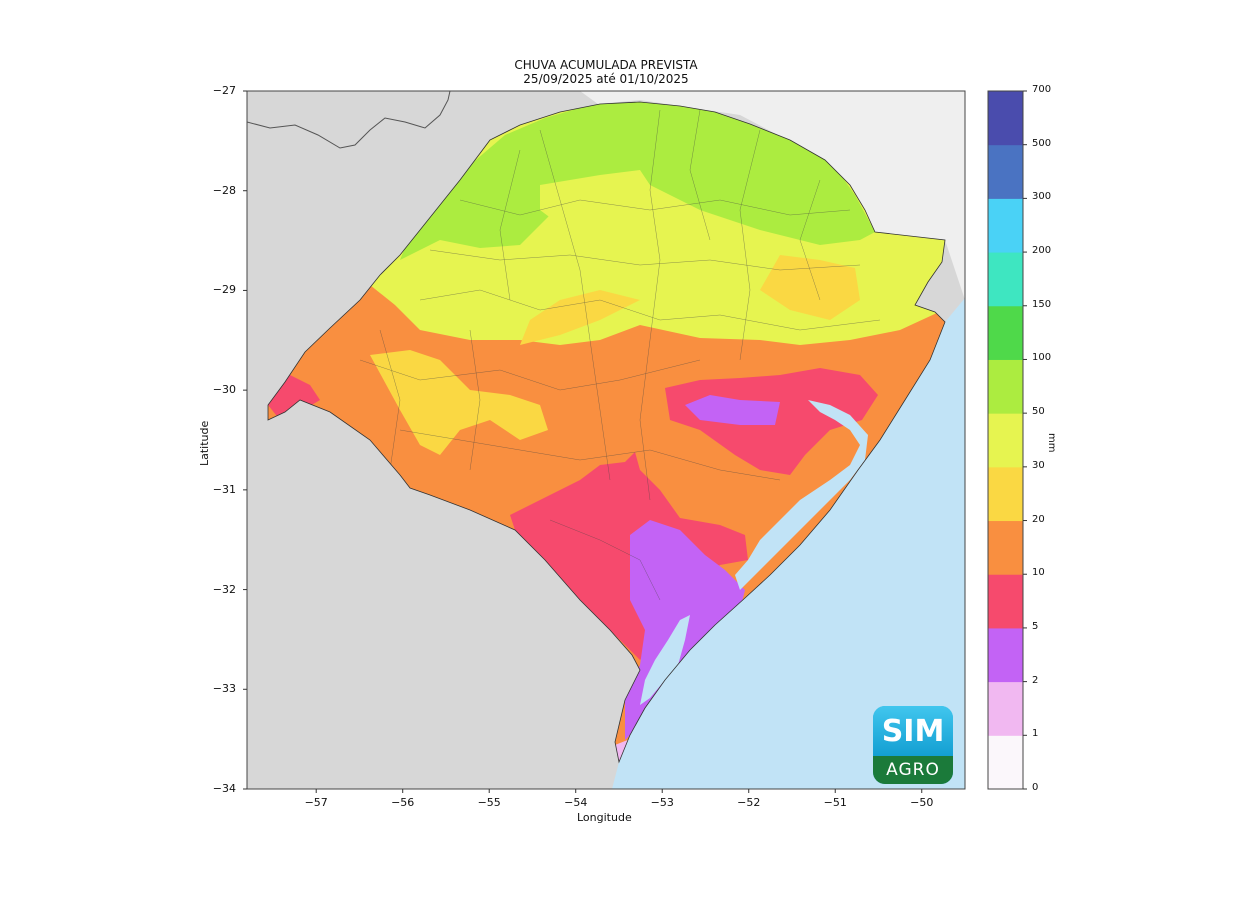 The height and width of the screenshot is (900, 1250). Describe the element at coordinates (606, 79) in the screenshot. I see `map-subtitle: 25/09/2025 até 01/10/2025` at that location.